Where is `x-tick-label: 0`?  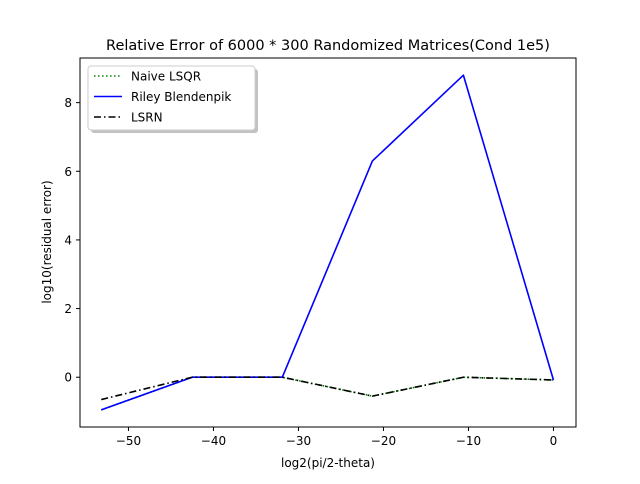 x-tick-label: 0 is located at coordinates (554, 441).